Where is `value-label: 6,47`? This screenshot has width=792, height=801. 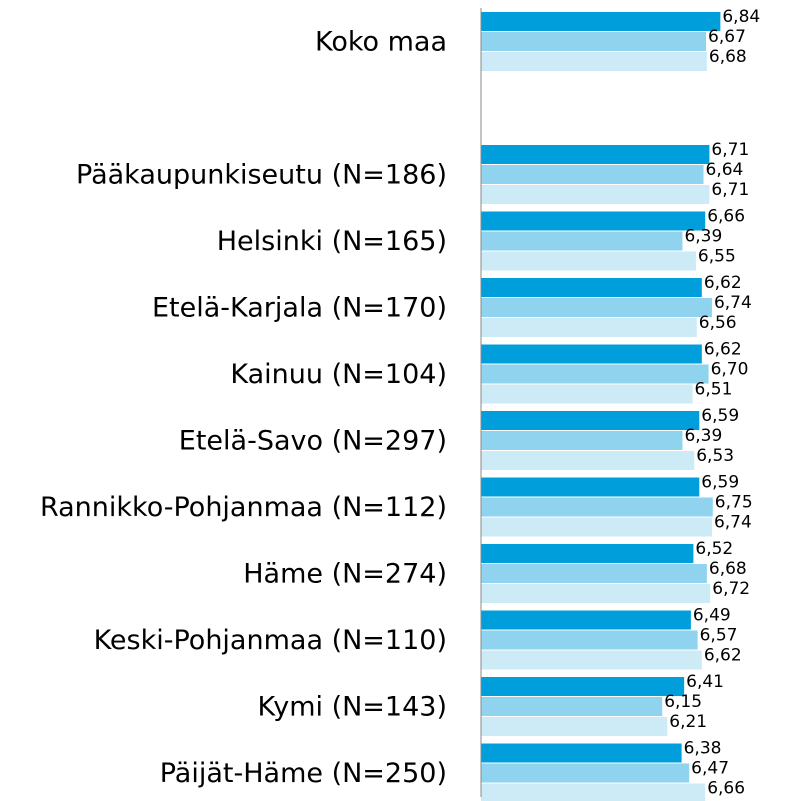
value-label: 6,47 is located at coordinates (710, 769).